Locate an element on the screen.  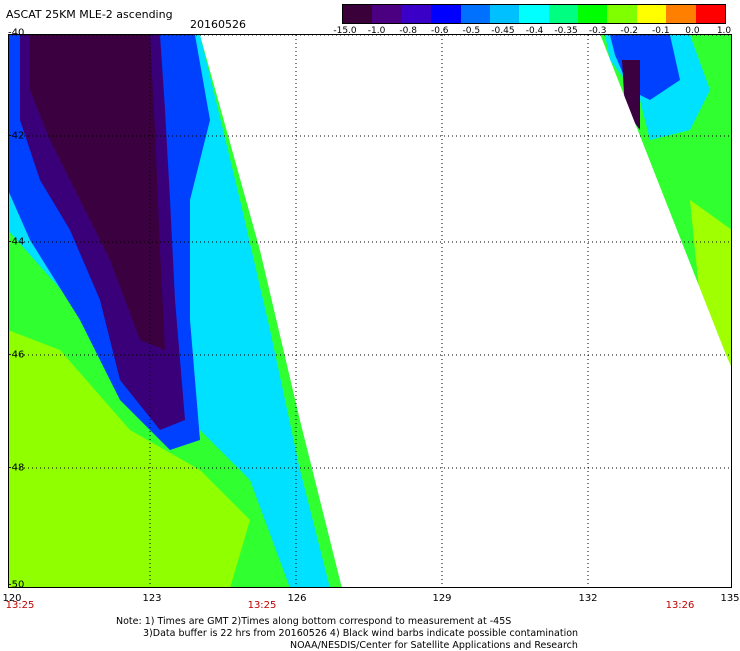
colorbar-tick-label: -0.8 is located at coordinates (408, 31).